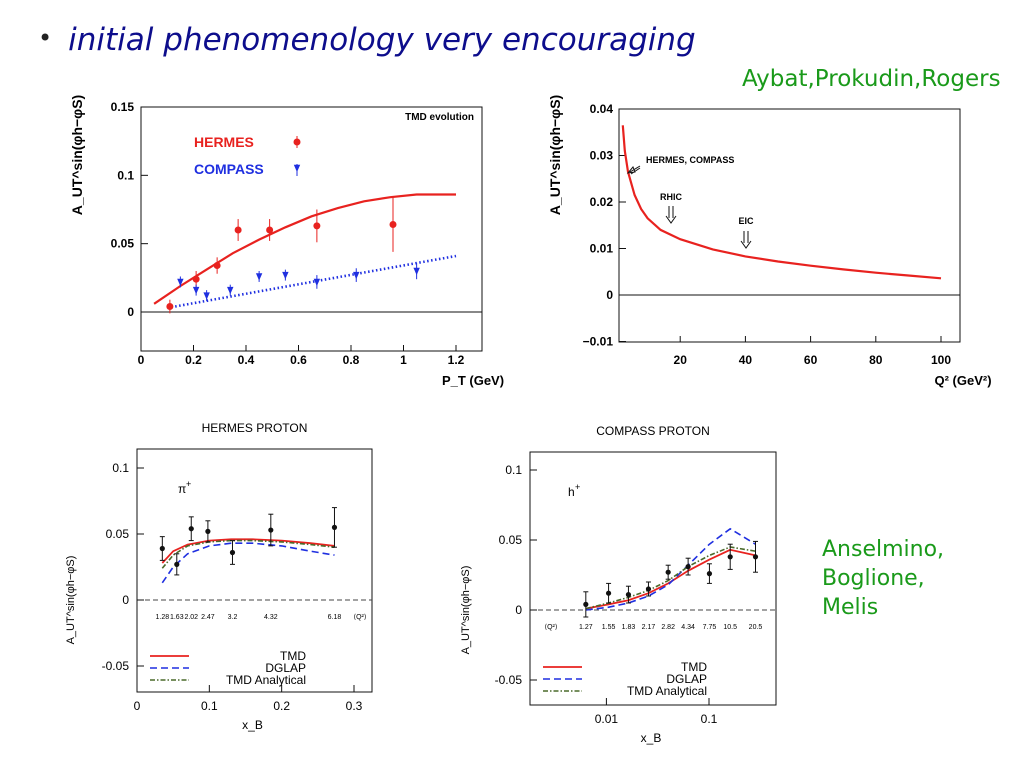 This screenshot has width=1024, height=768. What do you see at coordinates (811, 360) in the screenshot?
I see `x-tick-label: 60` at bounding box center [811, 360].